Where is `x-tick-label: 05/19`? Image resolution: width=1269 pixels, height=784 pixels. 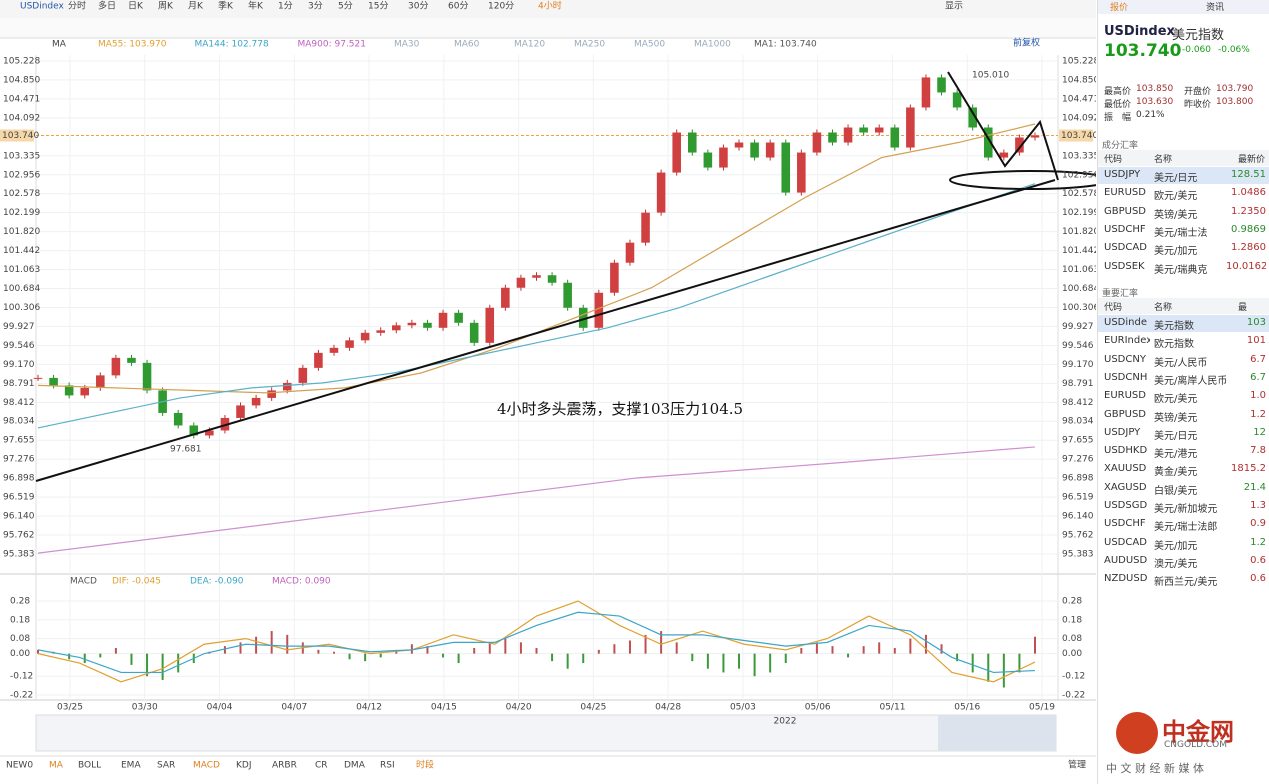
x-tick-label: 05/19 is located at coordinates (1042, 708).